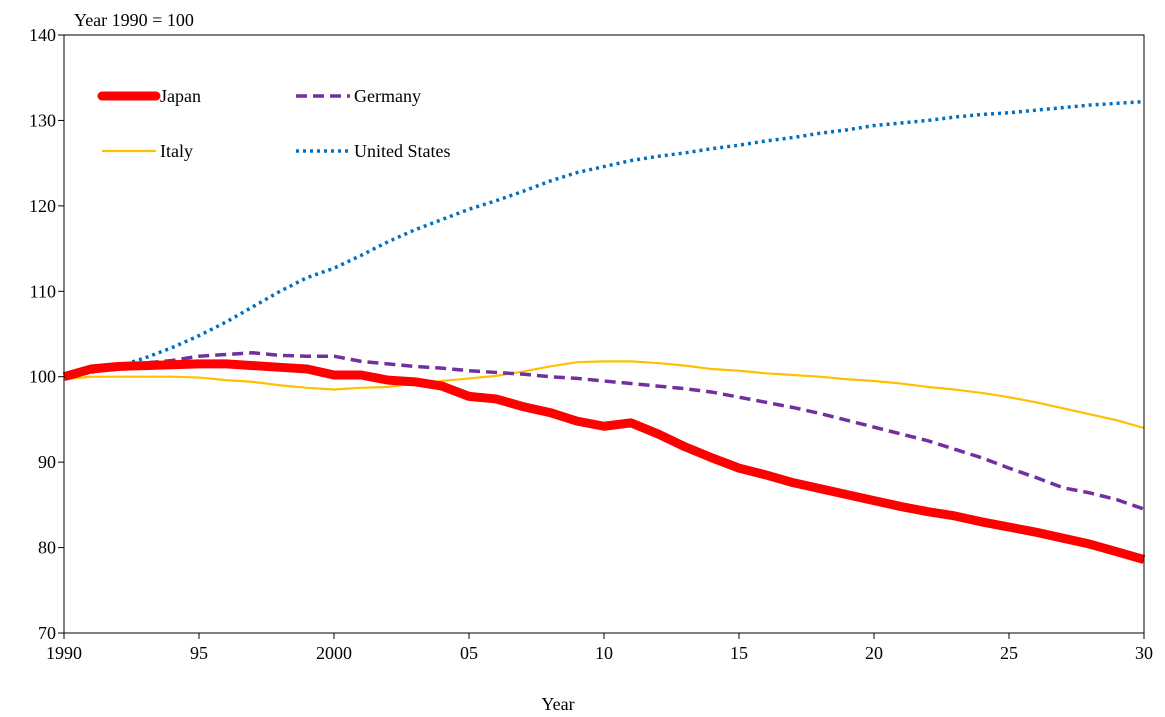 The height and width of the screenshot is (717, 1165). I want to click on x-tick-label: 1990, so click(64, 653).